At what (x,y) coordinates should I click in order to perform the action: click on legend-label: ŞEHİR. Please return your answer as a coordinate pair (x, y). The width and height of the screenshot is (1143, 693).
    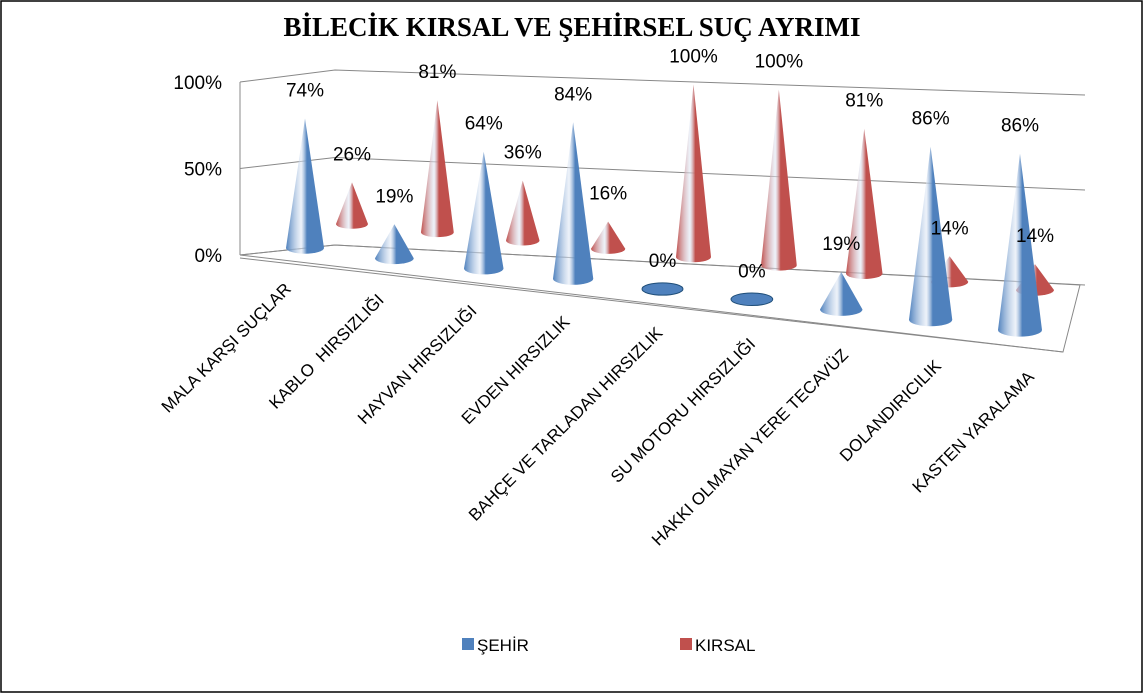
    Looking at the image, I should click on (503, 645).